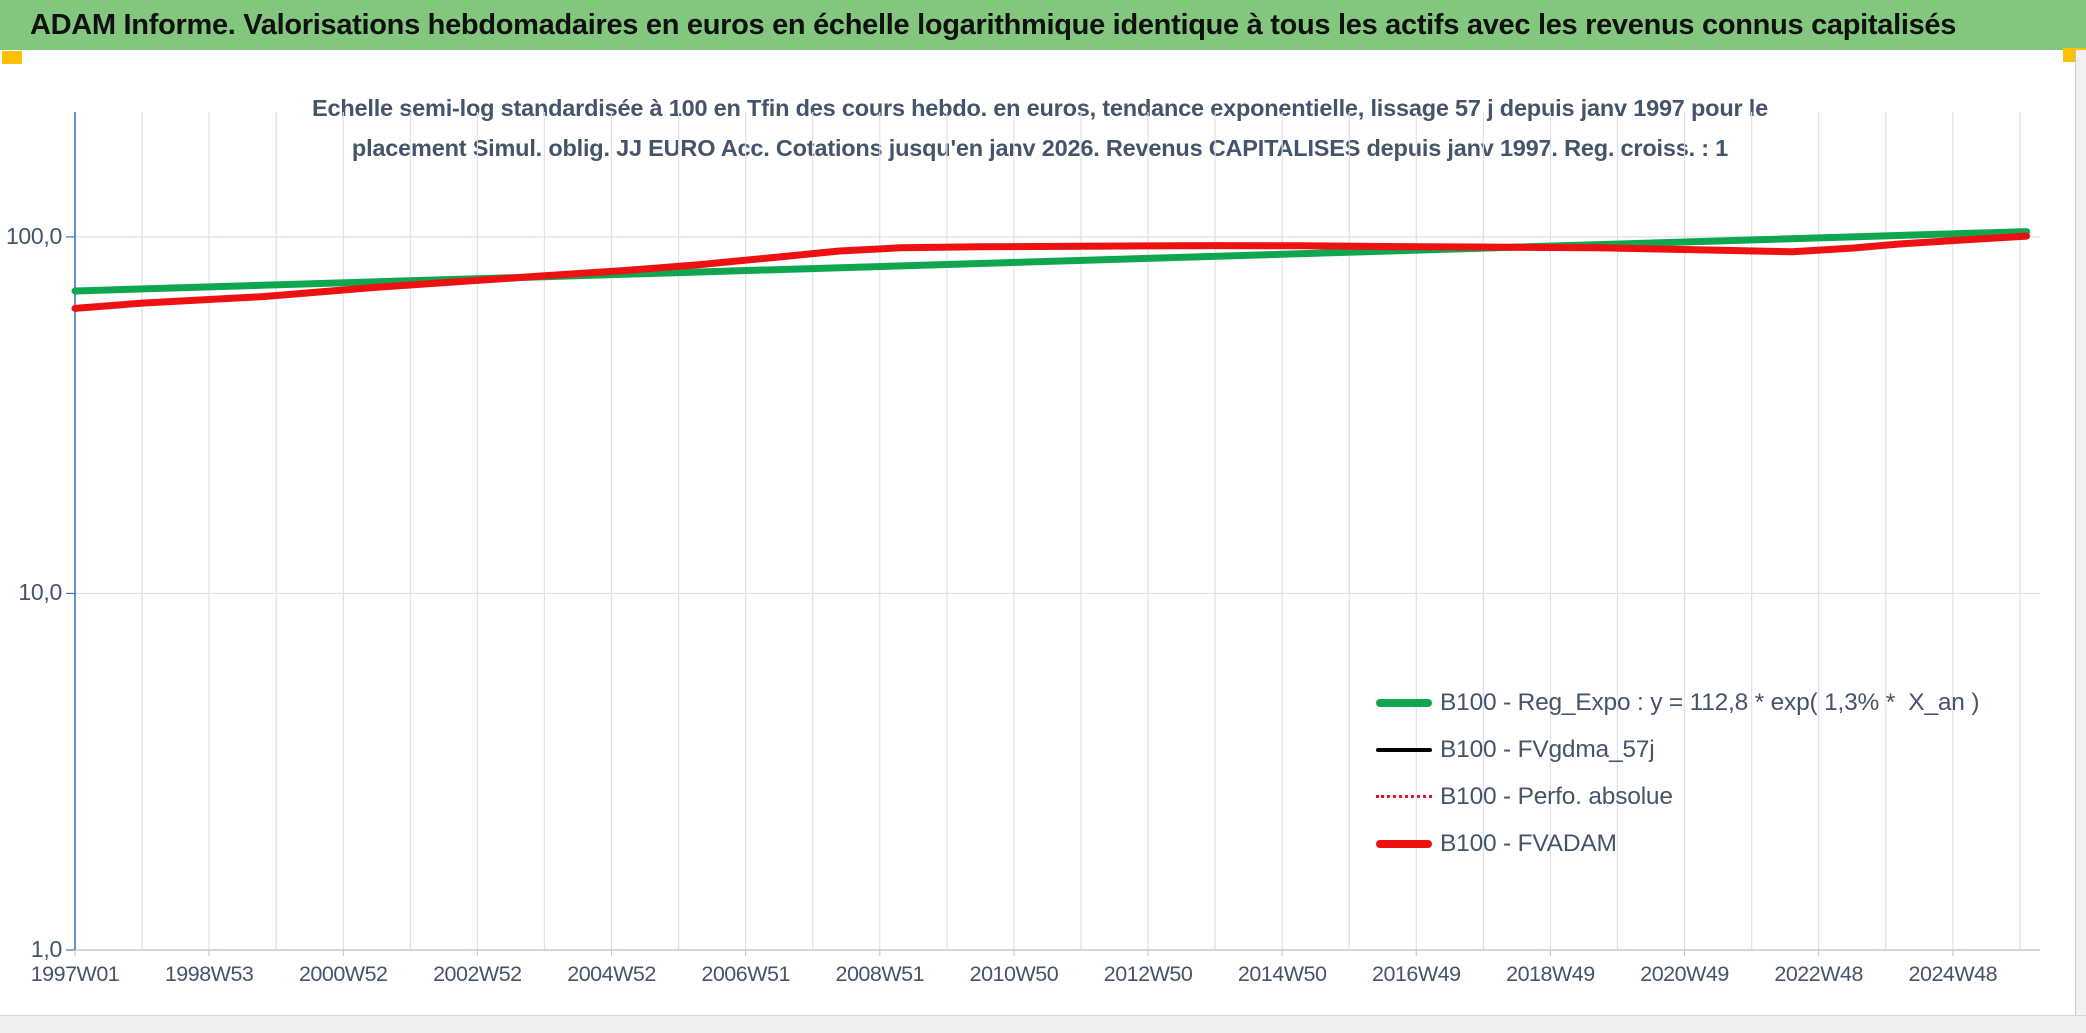 This screenshot has height=1033, width=2086. Describe the element at coordinates (1416, 974) in the screenshot. I see `x-axis-label: 2016W49` at that location.